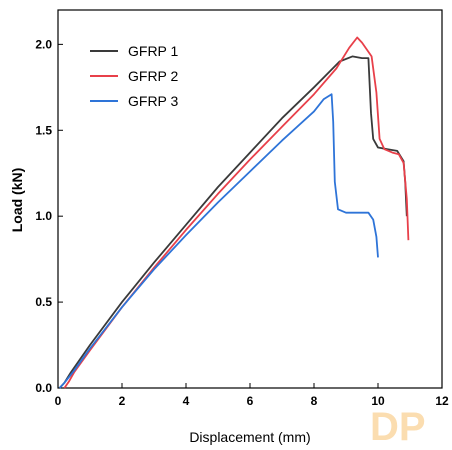  I want to click on x-tick-label: 12, so click(442, 401).